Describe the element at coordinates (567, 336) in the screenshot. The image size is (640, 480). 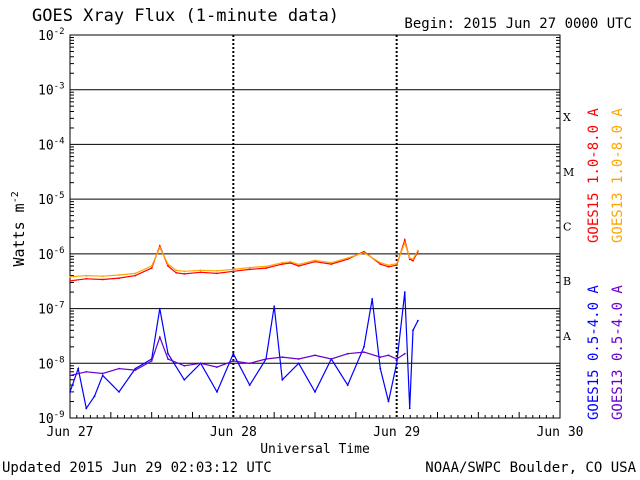
I see `flare-class-label: A` at that location.